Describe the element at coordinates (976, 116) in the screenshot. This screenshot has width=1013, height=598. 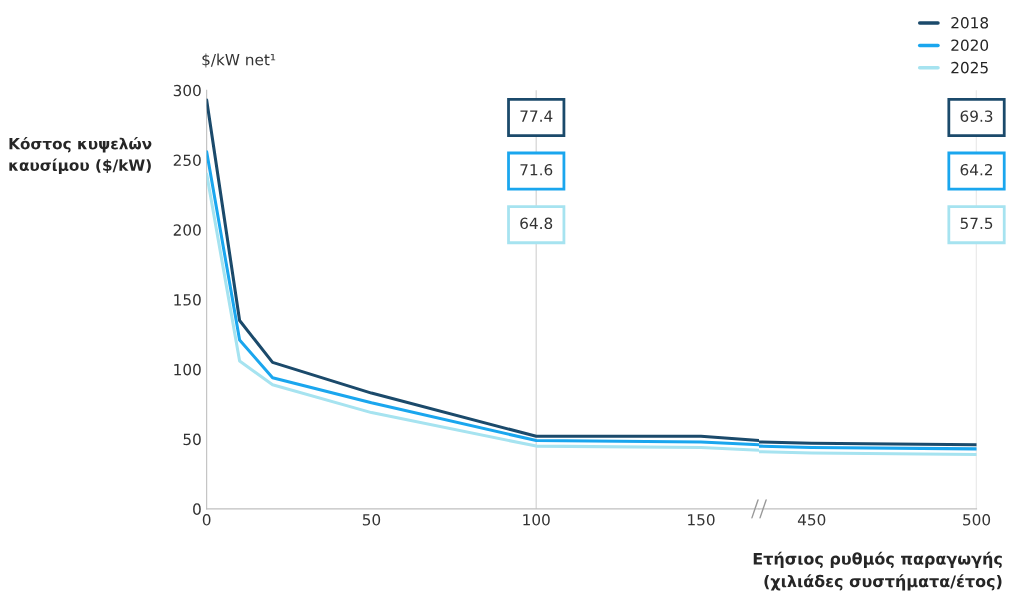
I see `annotation: 69.3` at that location.